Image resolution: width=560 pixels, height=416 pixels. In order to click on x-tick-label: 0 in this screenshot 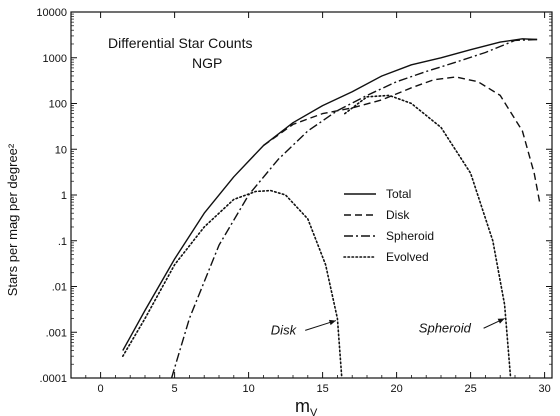, I will do `click(101, 389)`.